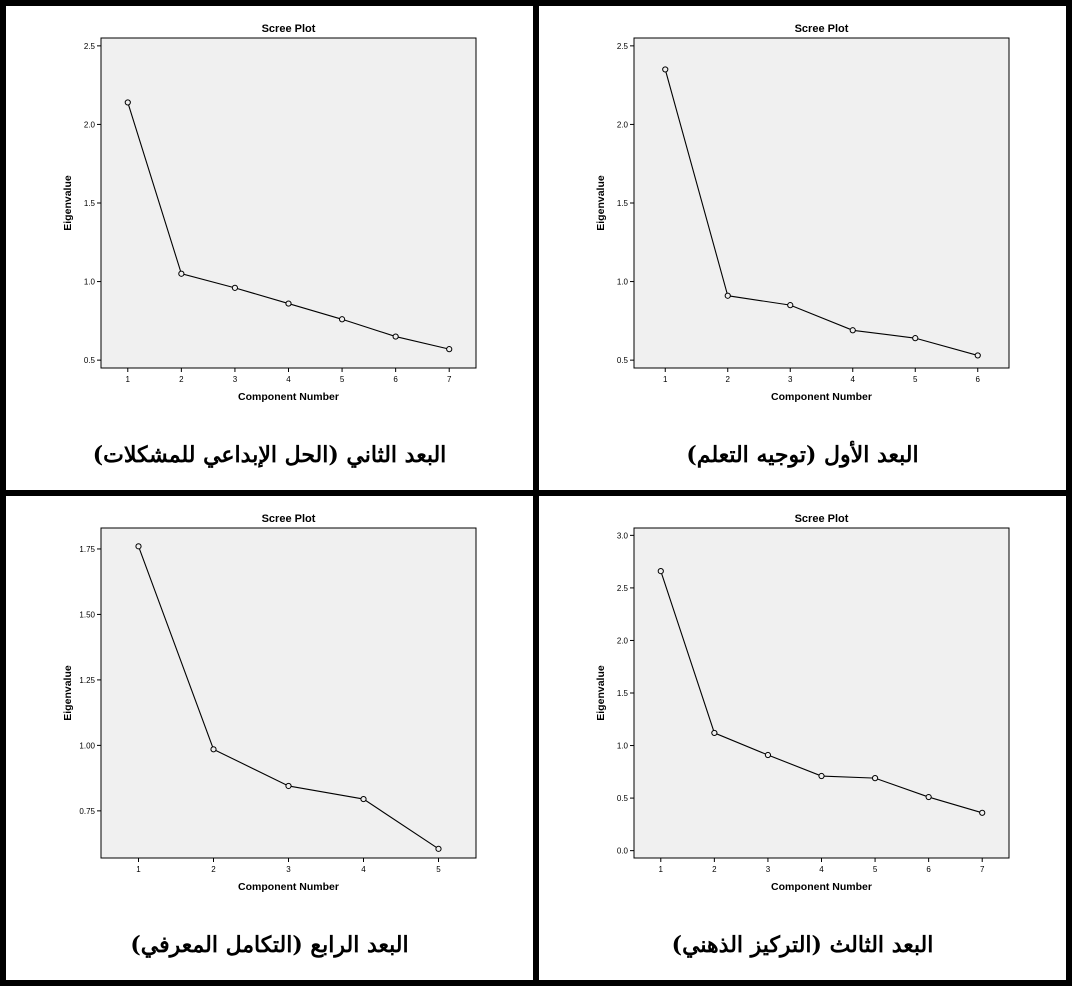 This screenshot has width=1072, height=986. What do you see at coordinates (802, 945) in the screenshot?
I see `caption-third-dimension: البعد الثالث (التركيز الذهني)` at bounding box center [802, 945].